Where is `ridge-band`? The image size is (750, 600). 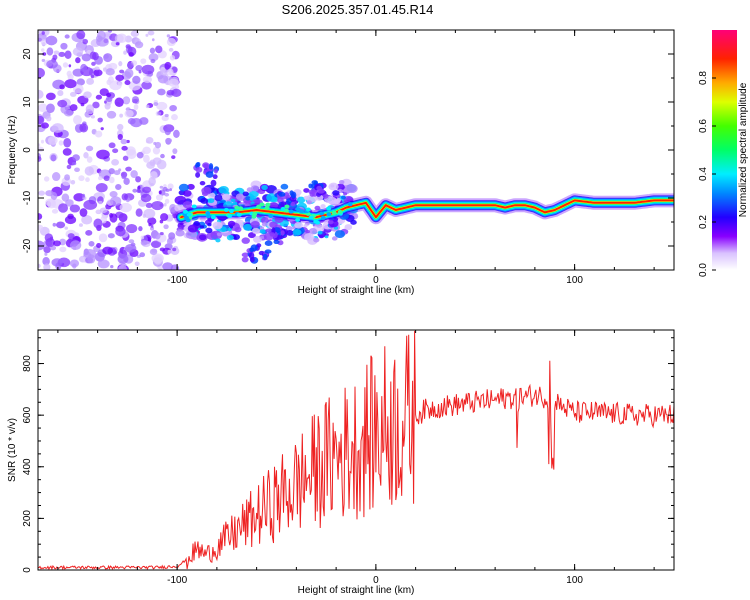 ridge-band is located at coordinates (427, 209).